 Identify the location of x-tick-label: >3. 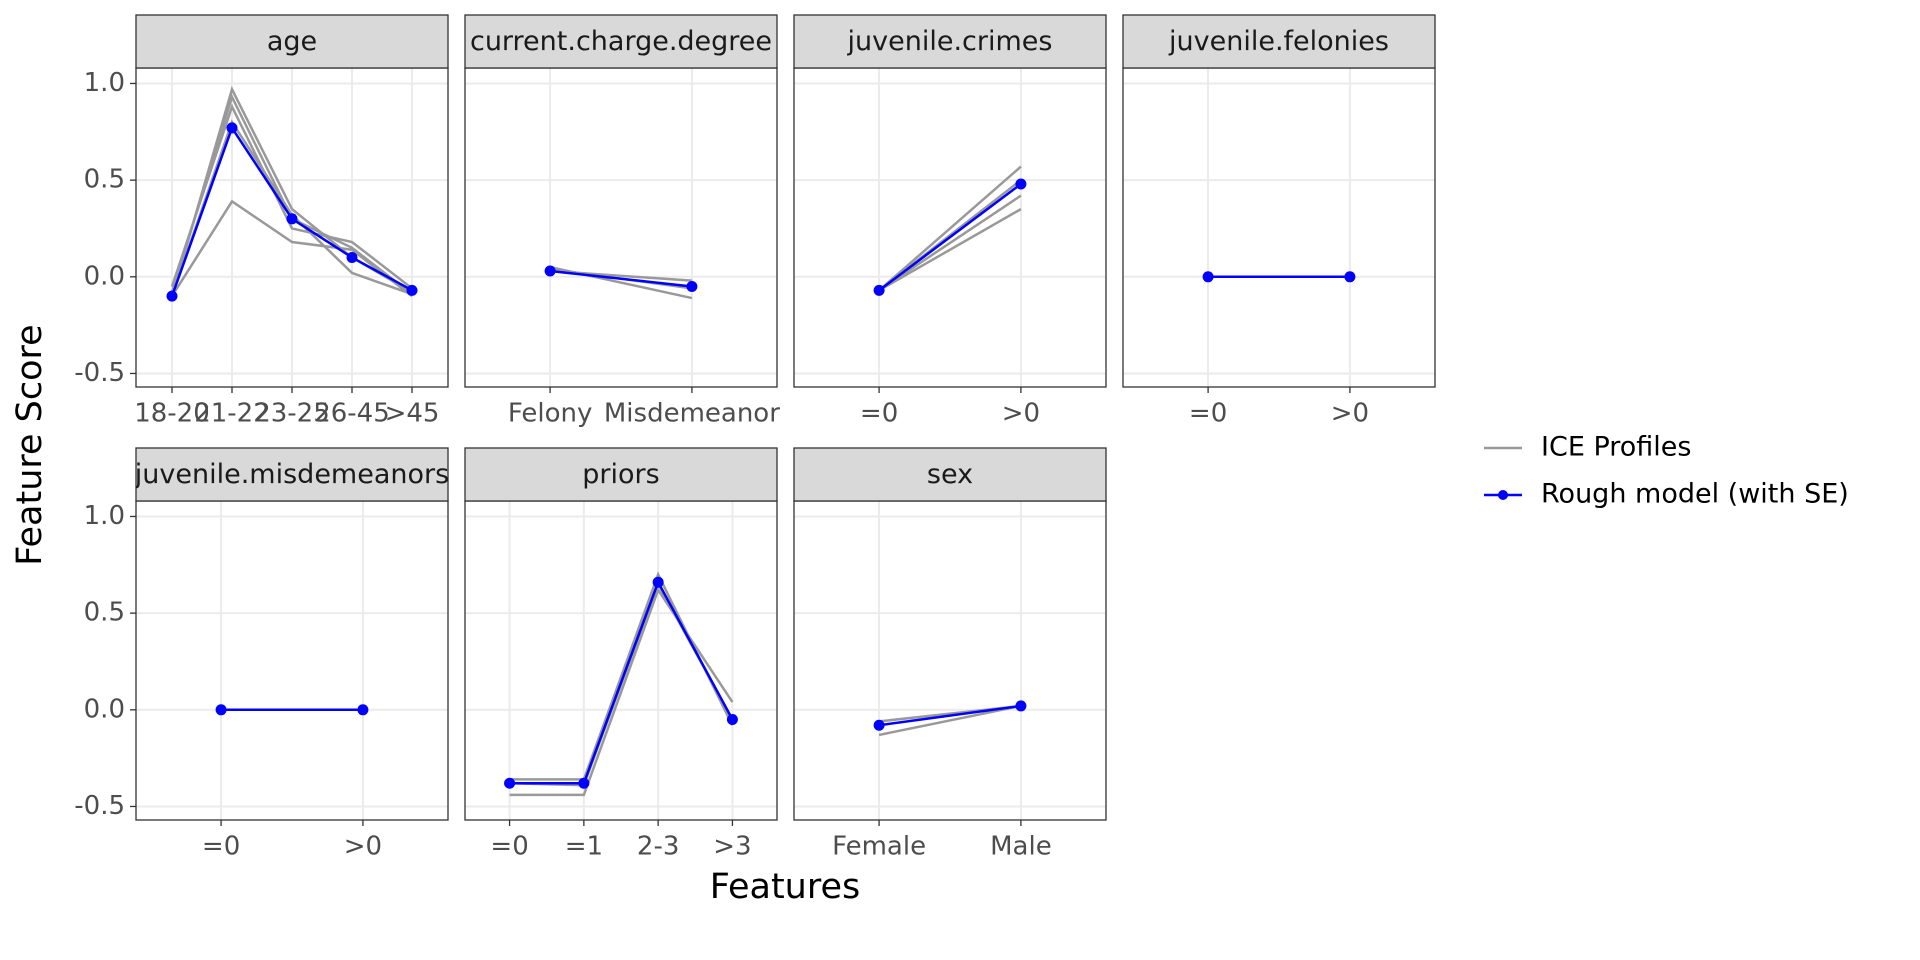
(732, 847).